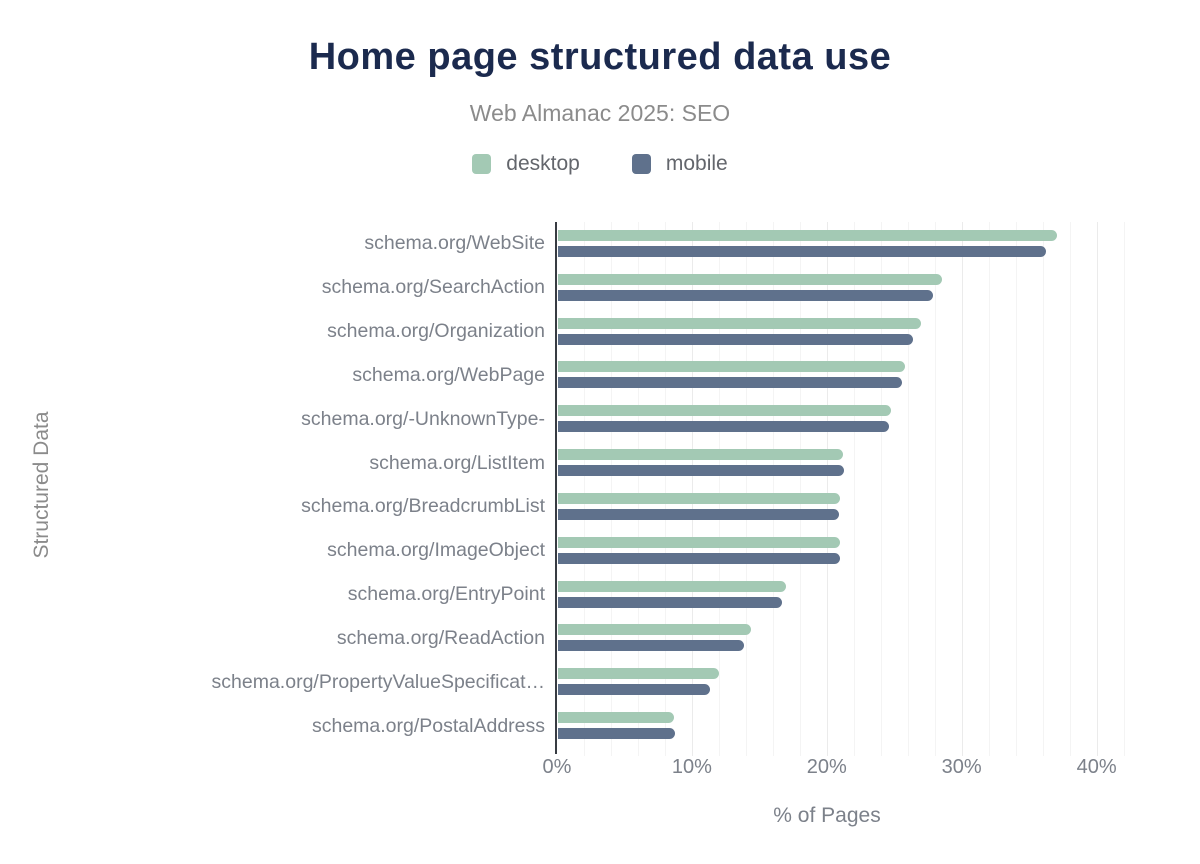  Describe the element at coordinates (446, 594) in the screenshot. I see `category-label: schema.org/EntryPoint` at that location.